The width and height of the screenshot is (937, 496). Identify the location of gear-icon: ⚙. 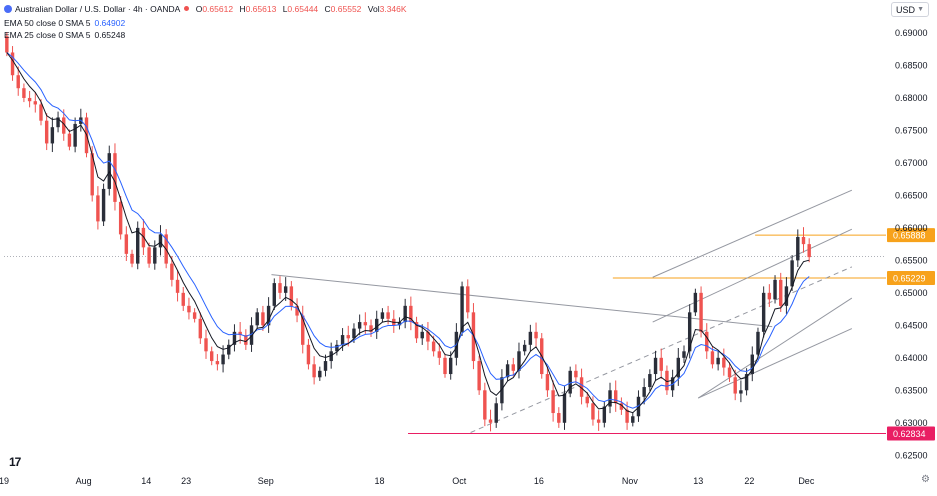
(925, 479).